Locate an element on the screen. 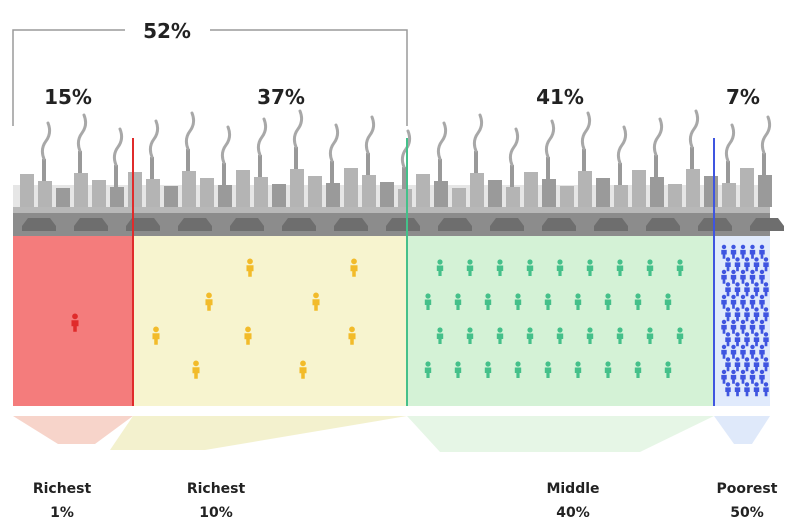  bracket-52: 52% is located at coordinates (210, 72).